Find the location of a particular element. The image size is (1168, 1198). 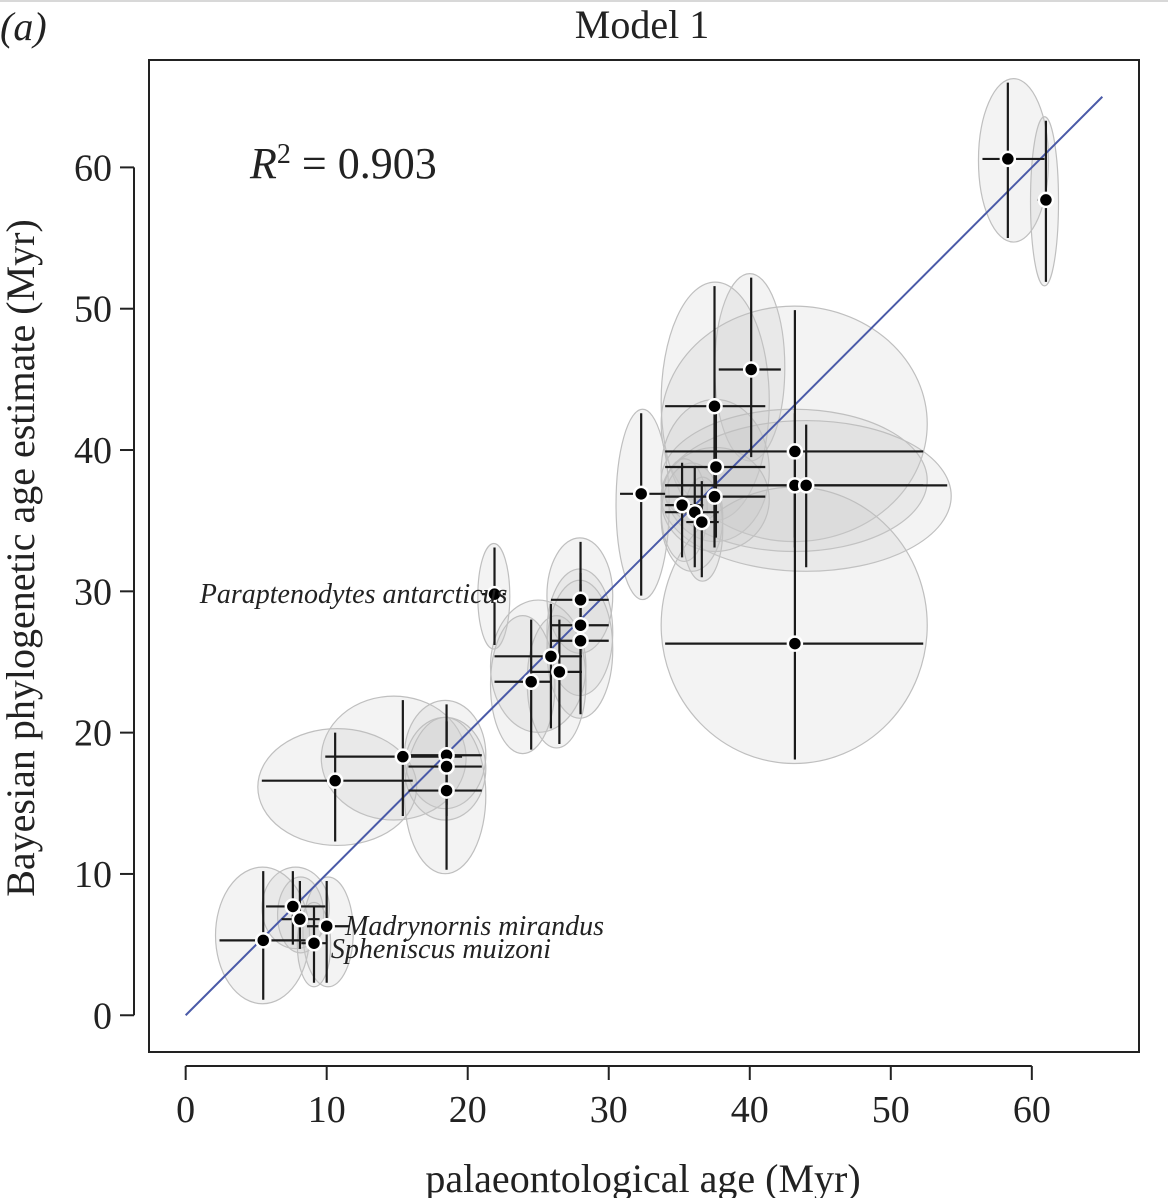

r-squared-exponent: 2 is located at coordinates (284, 154).